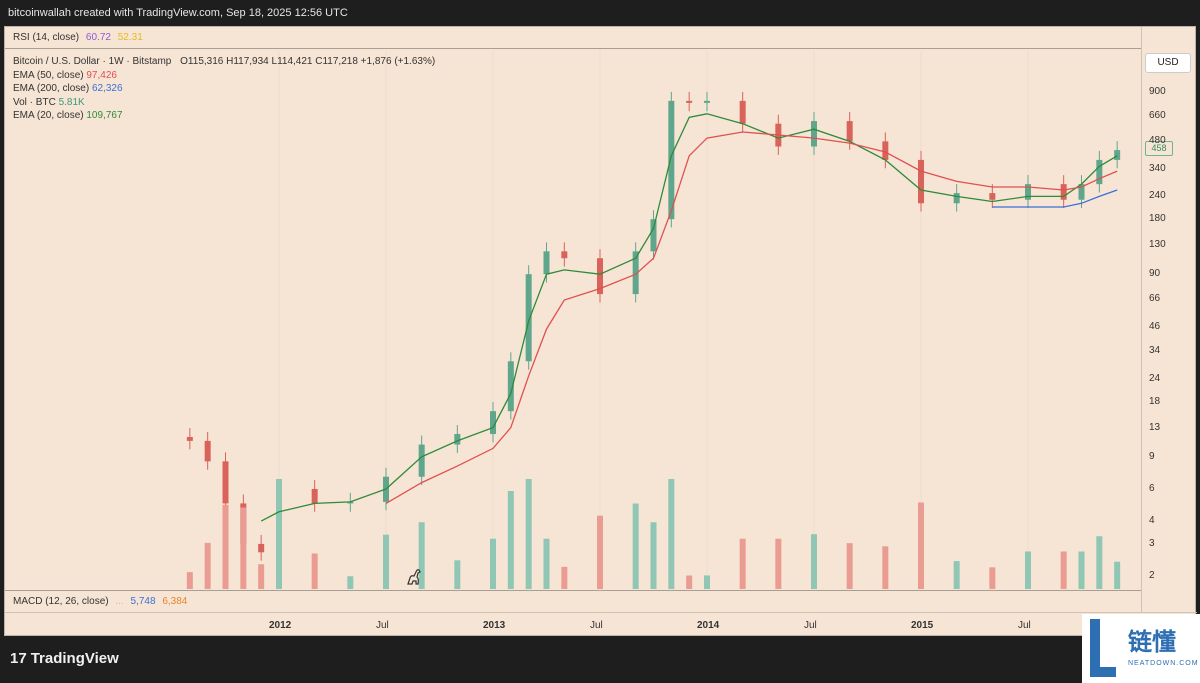 The image size is (1200, 683). What do you see at coordinates (1152, 456) in the screenshot?
I see `price-tick-label: 9` at bounding box center [1152, 456].